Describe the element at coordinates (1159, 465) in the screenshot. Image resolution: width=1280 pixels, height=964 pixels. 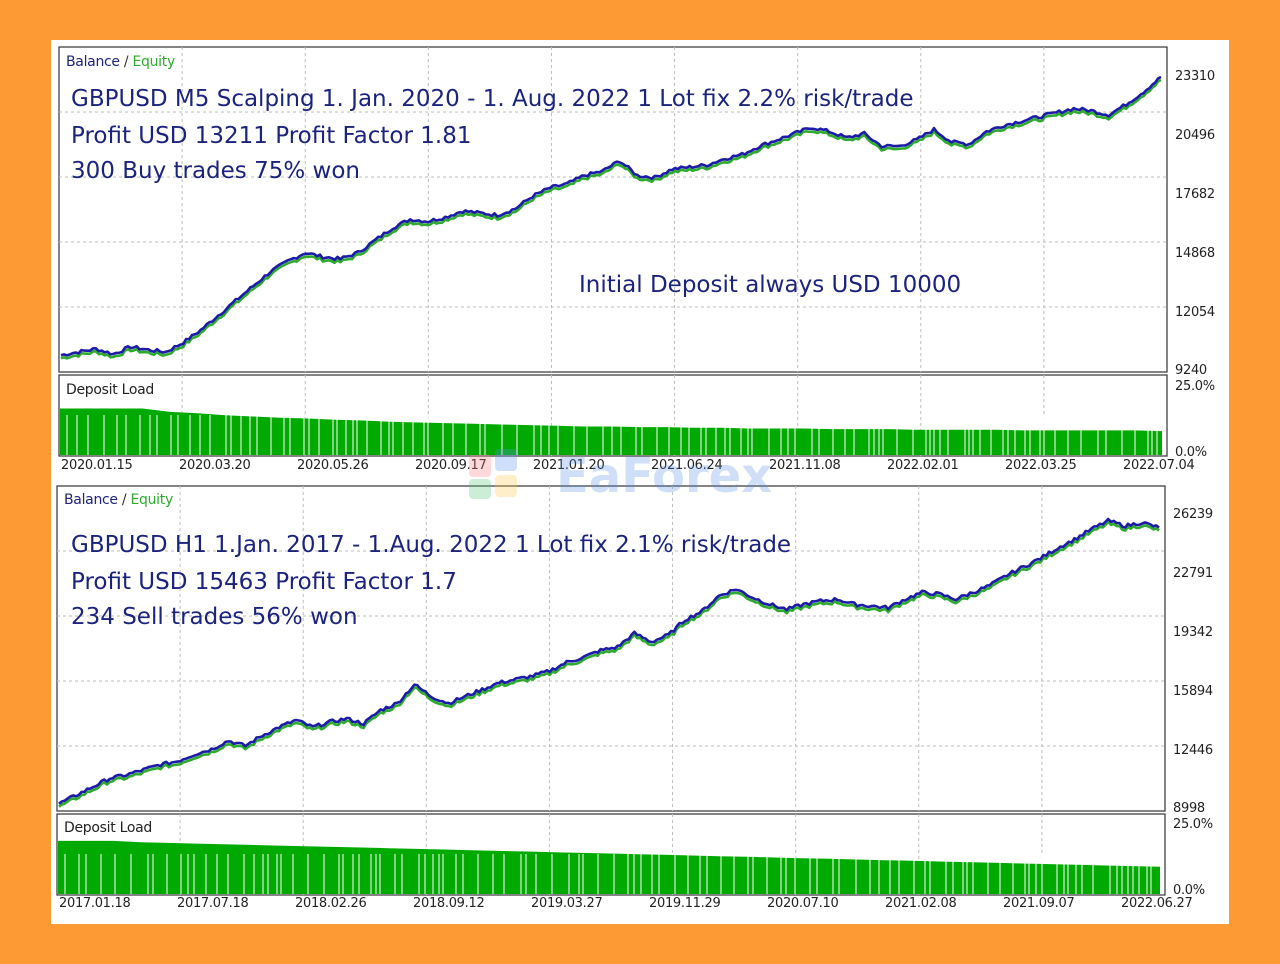
I see `x-tick: 2022.07.04` at that location.